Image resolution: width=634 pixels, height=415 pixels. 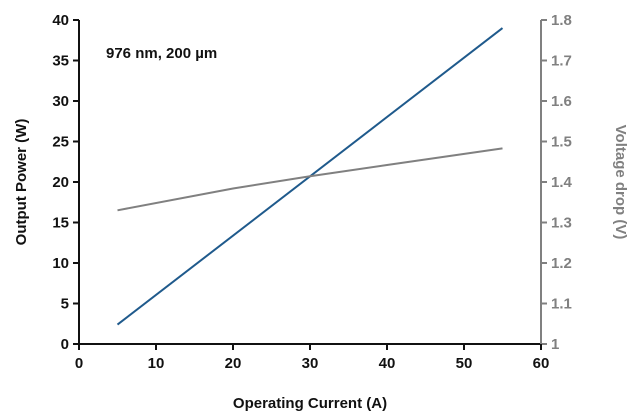 What do you see at coordinates (562, 182) in the screenshot?
I see `right-y-tick-label: 1.4` at bounding box center [562, 182].